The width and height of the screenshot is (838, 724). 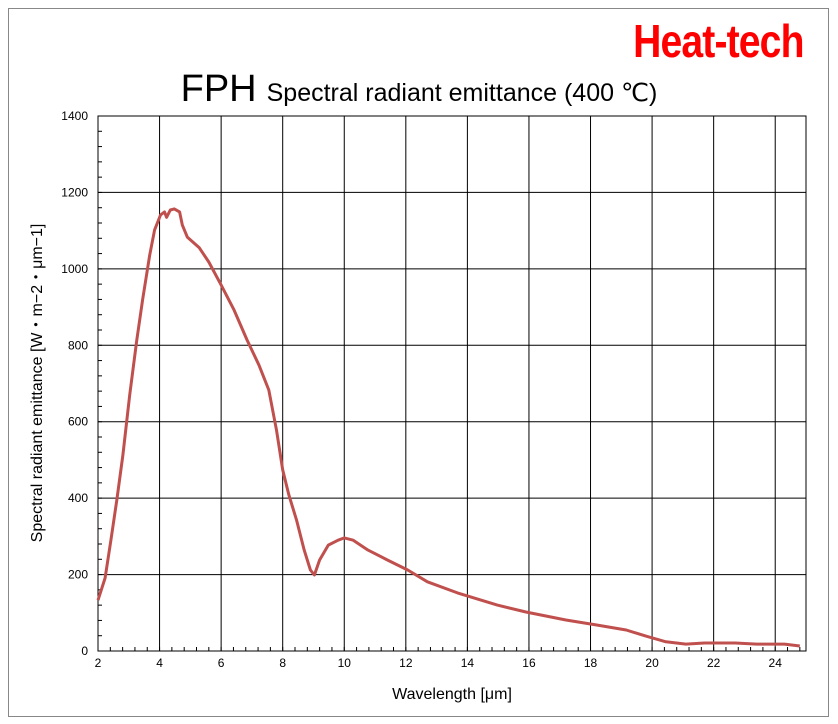 I want to click on chart-title-text: Spectral radiant emittance (400 ℃), so click(x=462, y=93).